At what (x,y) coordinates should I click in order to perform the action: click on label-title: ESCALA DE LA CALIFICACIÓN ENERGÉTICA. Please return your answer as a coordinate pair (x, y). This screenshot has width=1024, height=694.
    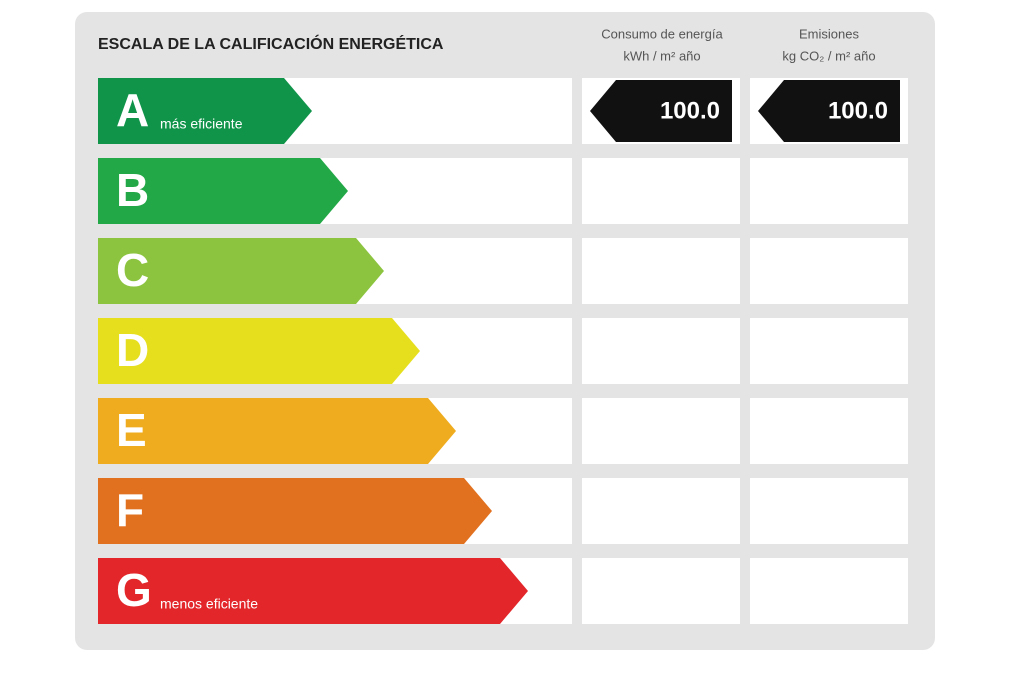
    Looking at the image, I should click on (271, 43).